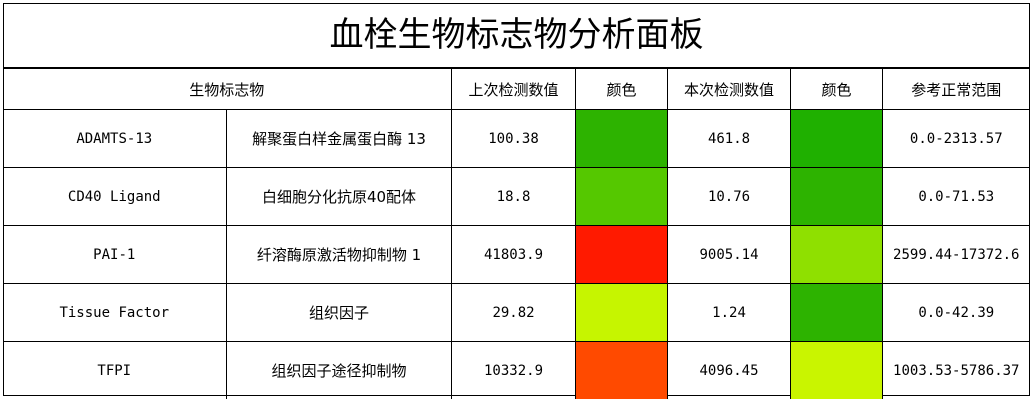  I want to click on header-biomarker: 生物标志物, so click(227, 89).